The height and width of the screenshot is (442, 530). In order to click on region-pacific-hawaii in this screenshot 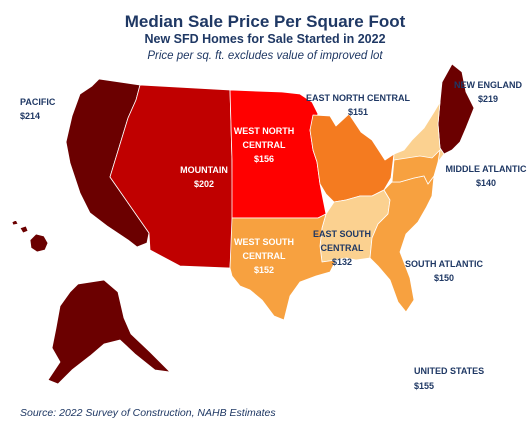, I will do `click(39, 243)`.